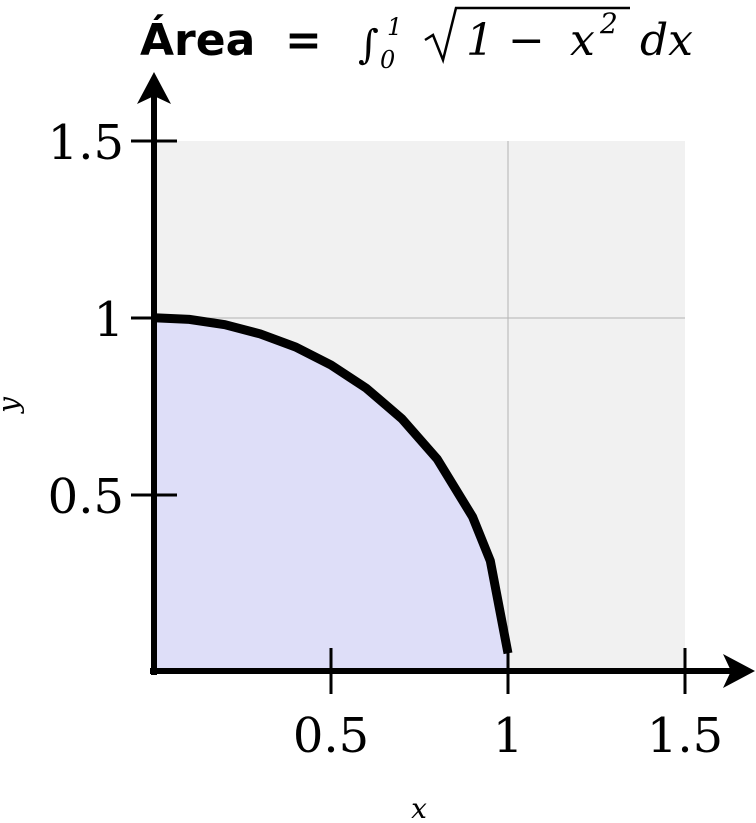 The height and width of the screenshot is (823, 756). Describe the element at coordinates (154, 88) in the screenshot. I see `y-axis-arrow` at that location.